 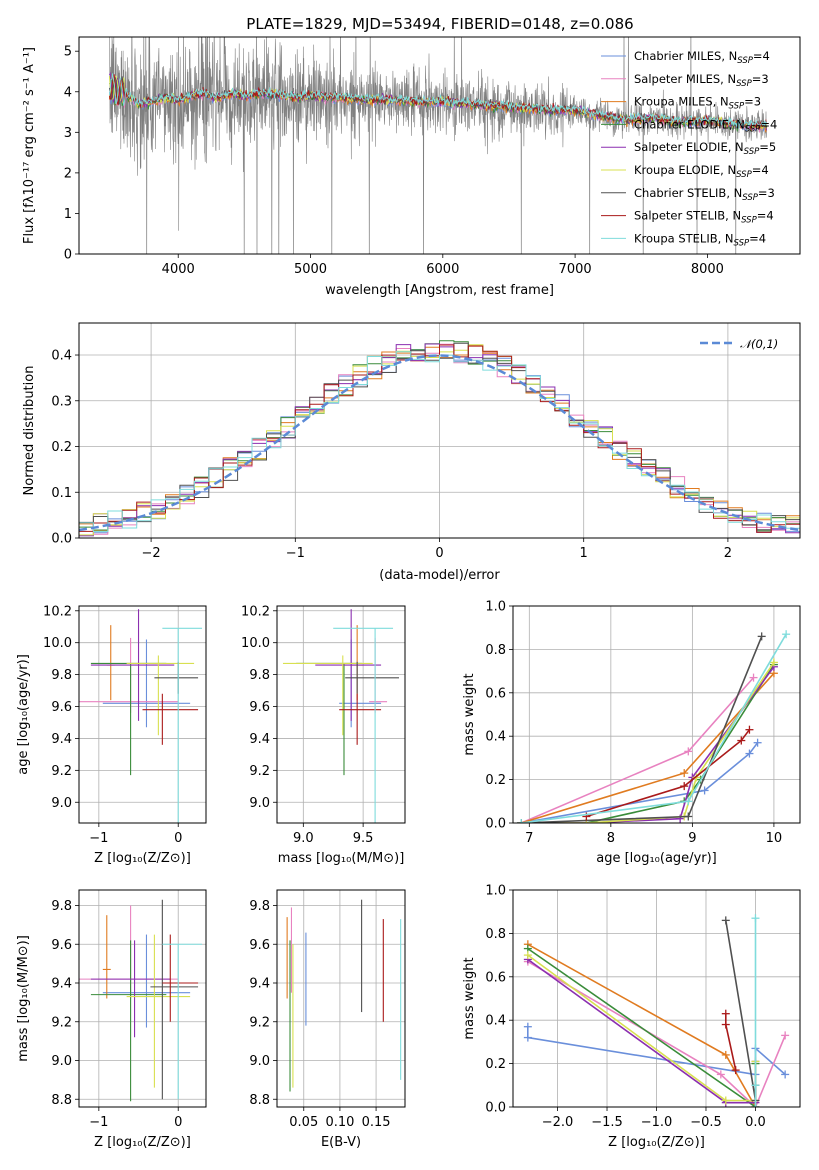 What do you see at coordinates (303, 838) in the screenshot?
I see `x-tick-label: 9.0` at bounding box center [303, 838].